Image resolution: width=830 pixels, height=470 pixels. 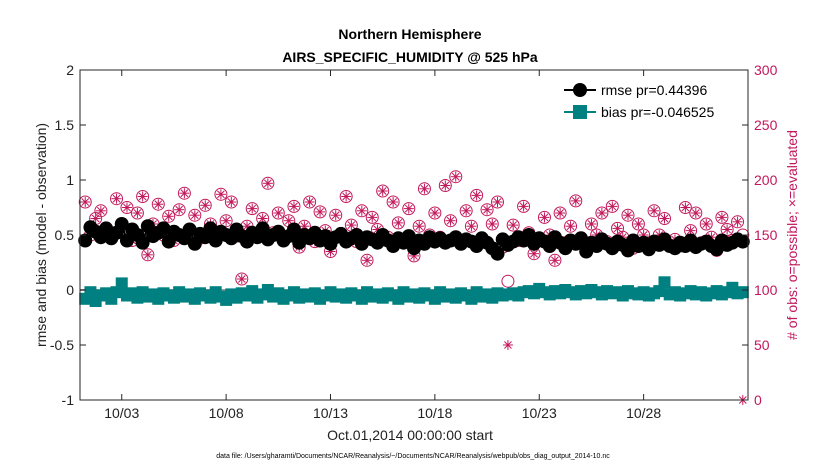 What do you see at coordinates (121, 413) in the screenshot?
I see `x-tick-label: 10/03` at bounding box center [121, 413].